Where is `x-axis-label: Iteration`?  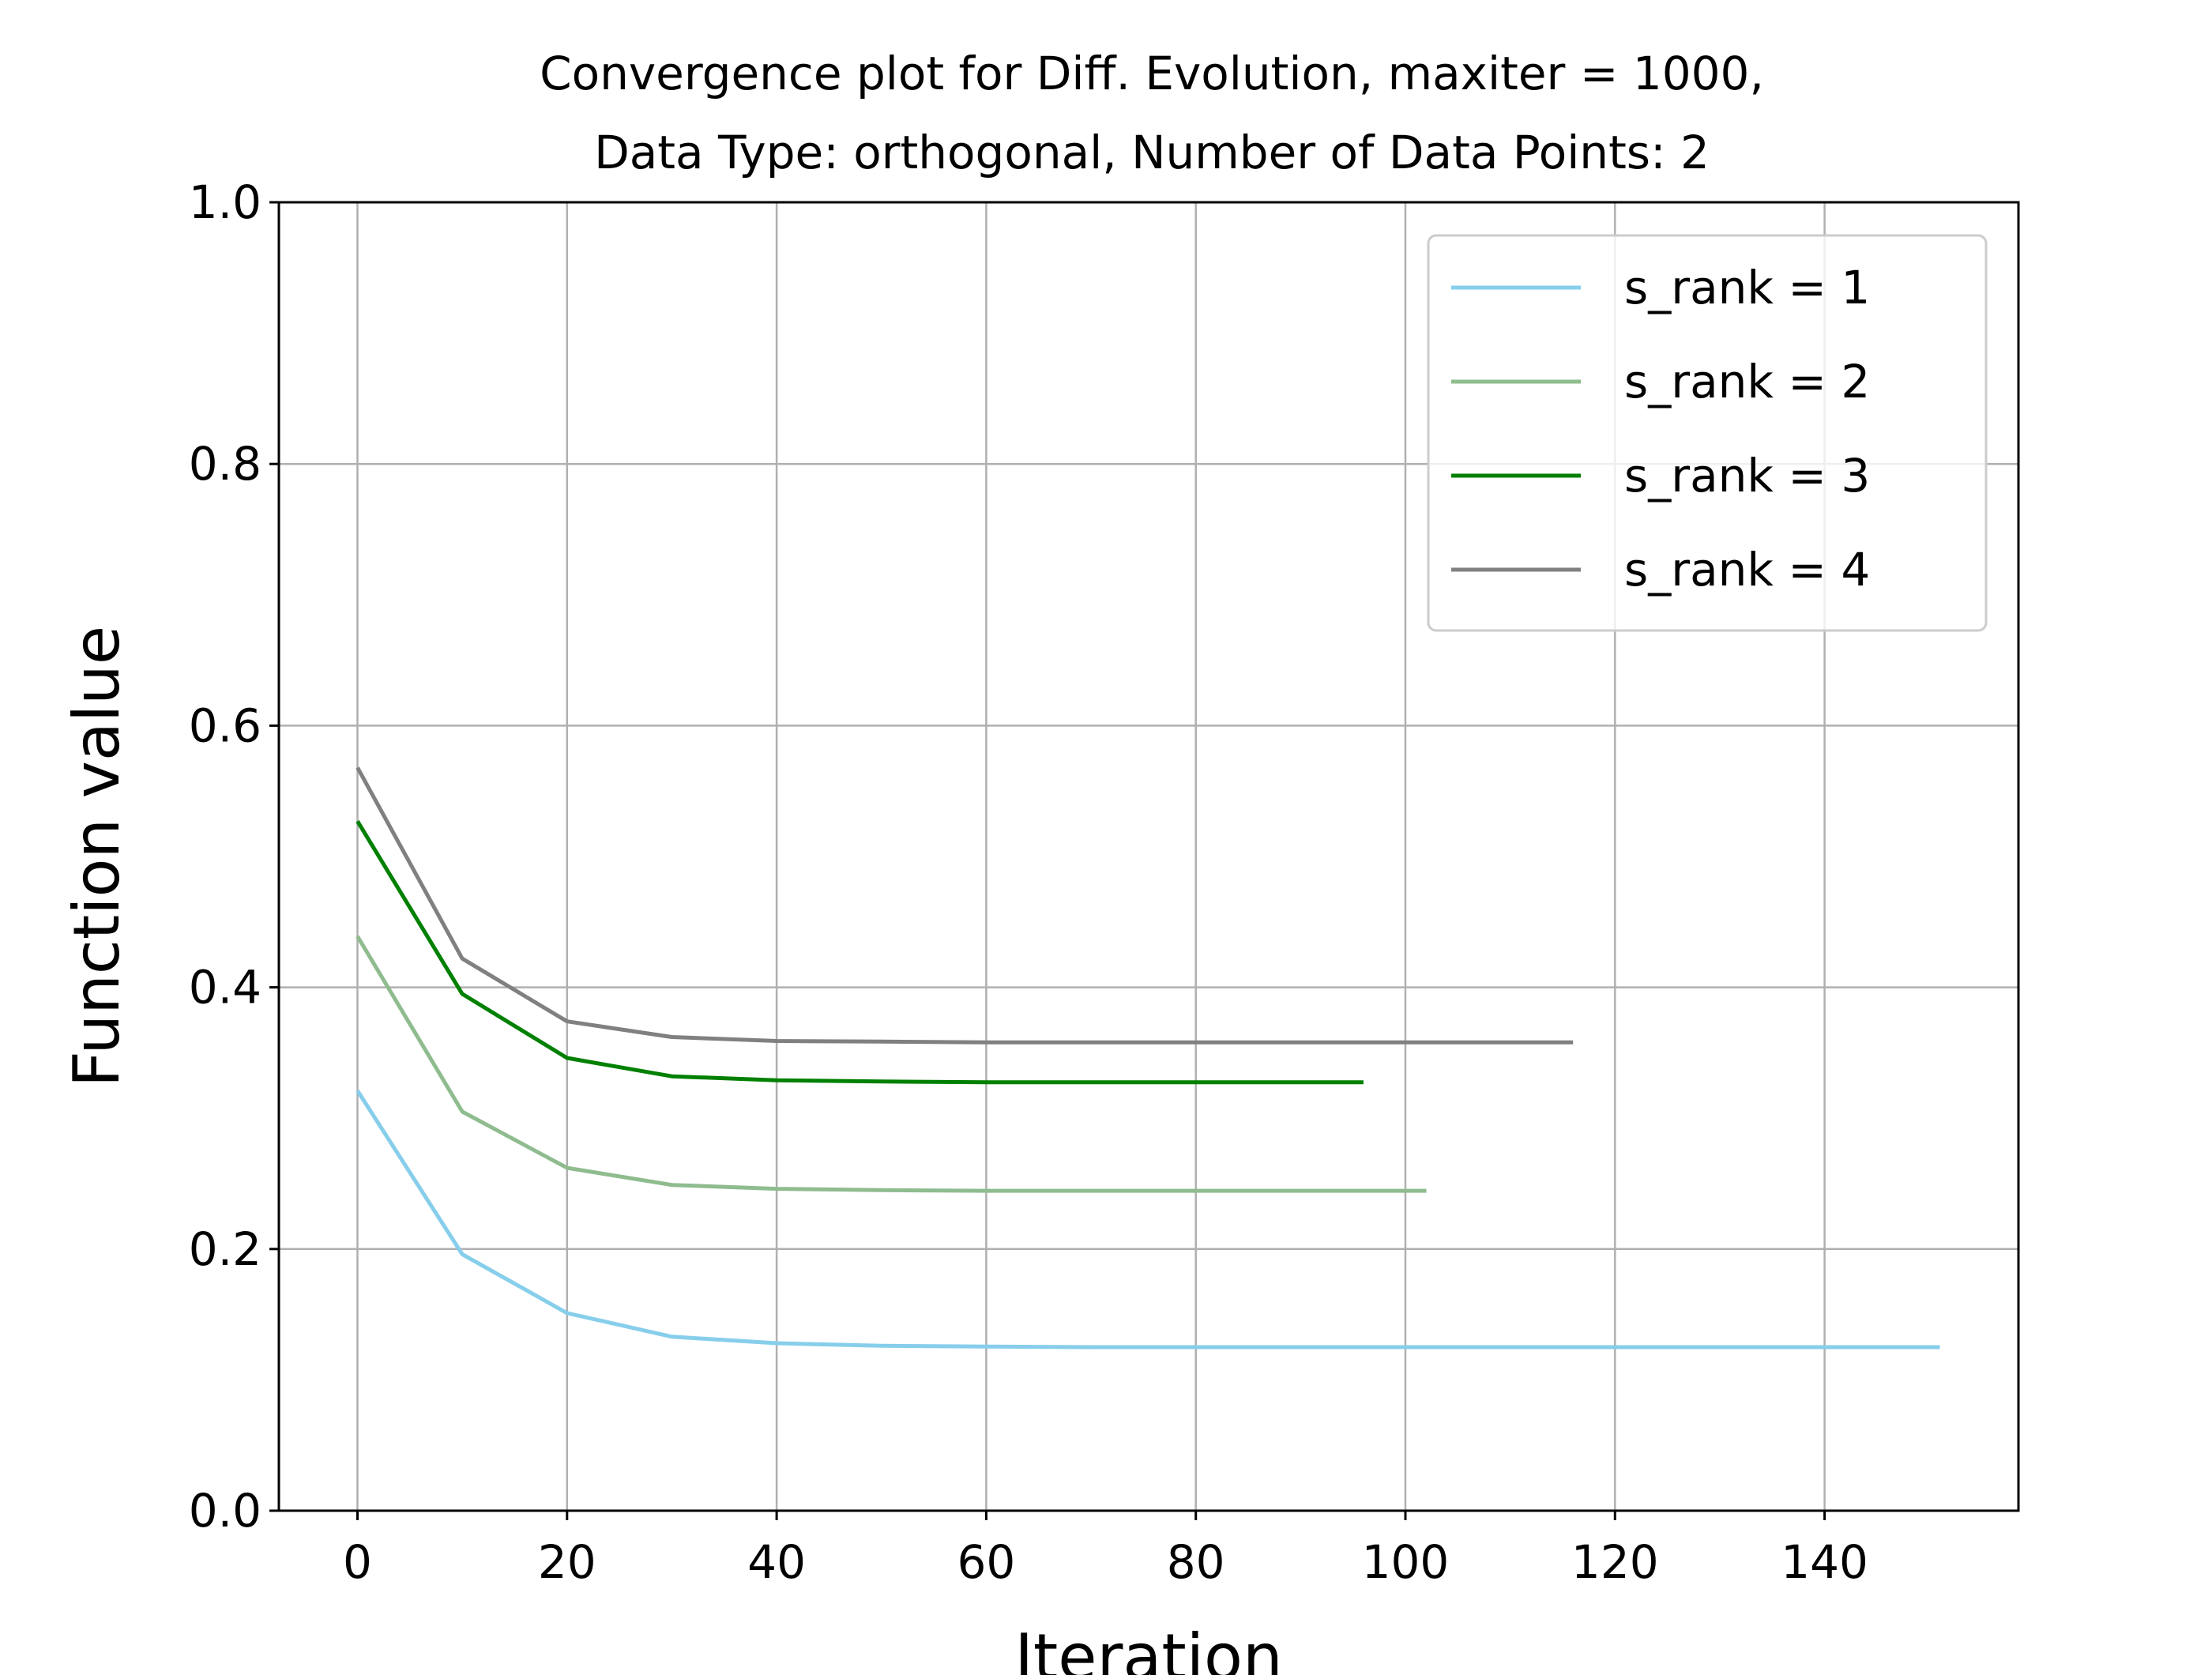
x-axis-label: Iteration is located at coordinates (1148, 1648).